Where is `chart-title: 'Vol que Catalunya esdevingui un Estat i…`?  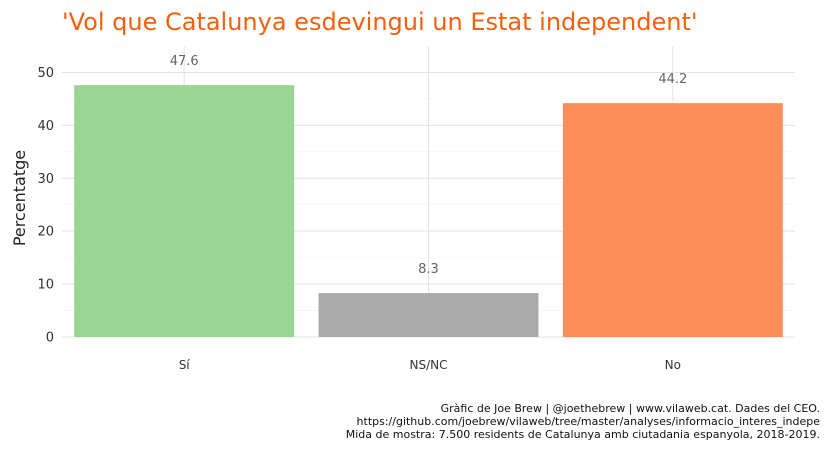 chart-title: 'Vol que Catalunya esdevingui un Estat i… is located at coordinates (379, 22).